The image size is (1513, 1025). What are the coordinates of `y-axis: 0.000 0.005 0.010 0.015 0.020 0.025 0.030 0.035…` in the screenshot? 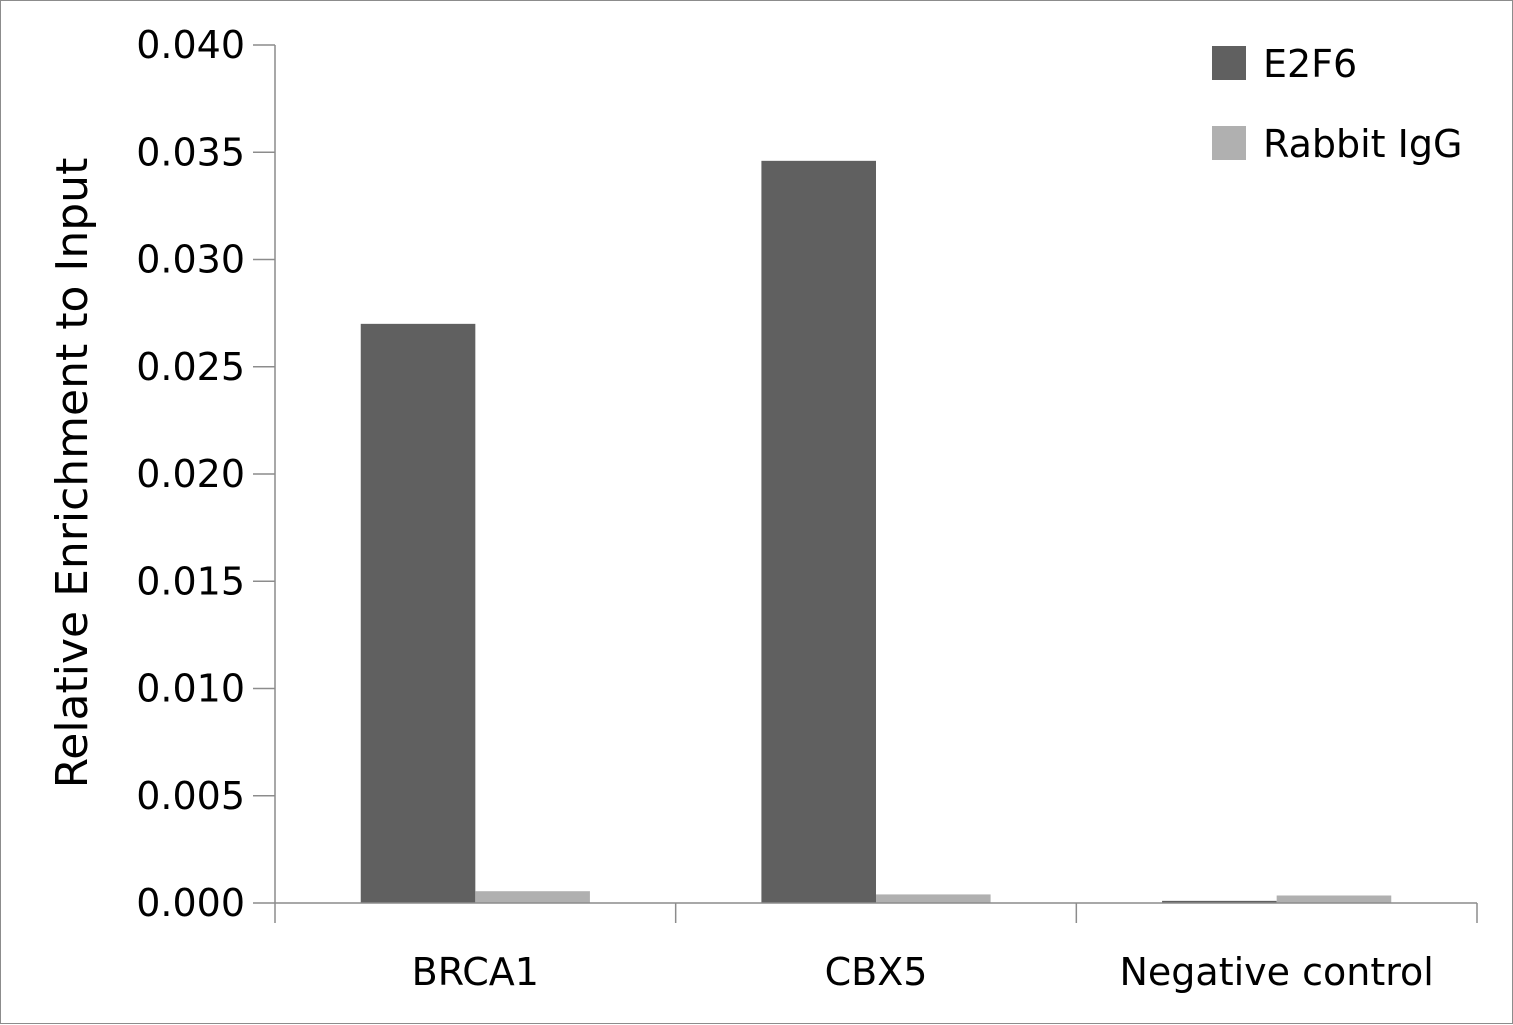 It's located at (206, 474).